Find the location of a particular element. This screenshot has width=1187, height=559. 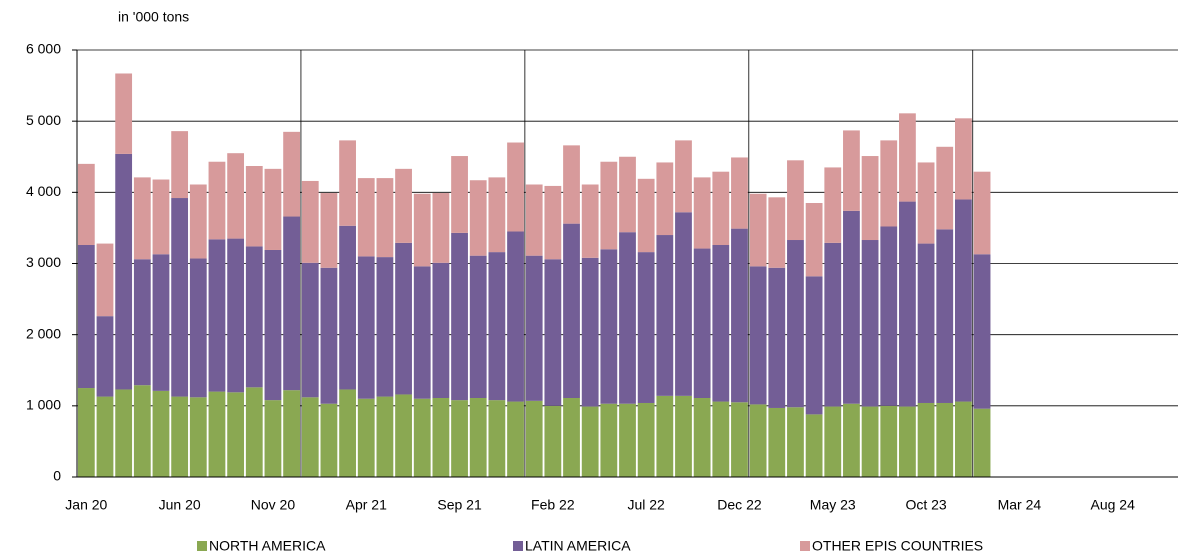

x-tick-label: Jul 22 is located at coordinates (646, 505).